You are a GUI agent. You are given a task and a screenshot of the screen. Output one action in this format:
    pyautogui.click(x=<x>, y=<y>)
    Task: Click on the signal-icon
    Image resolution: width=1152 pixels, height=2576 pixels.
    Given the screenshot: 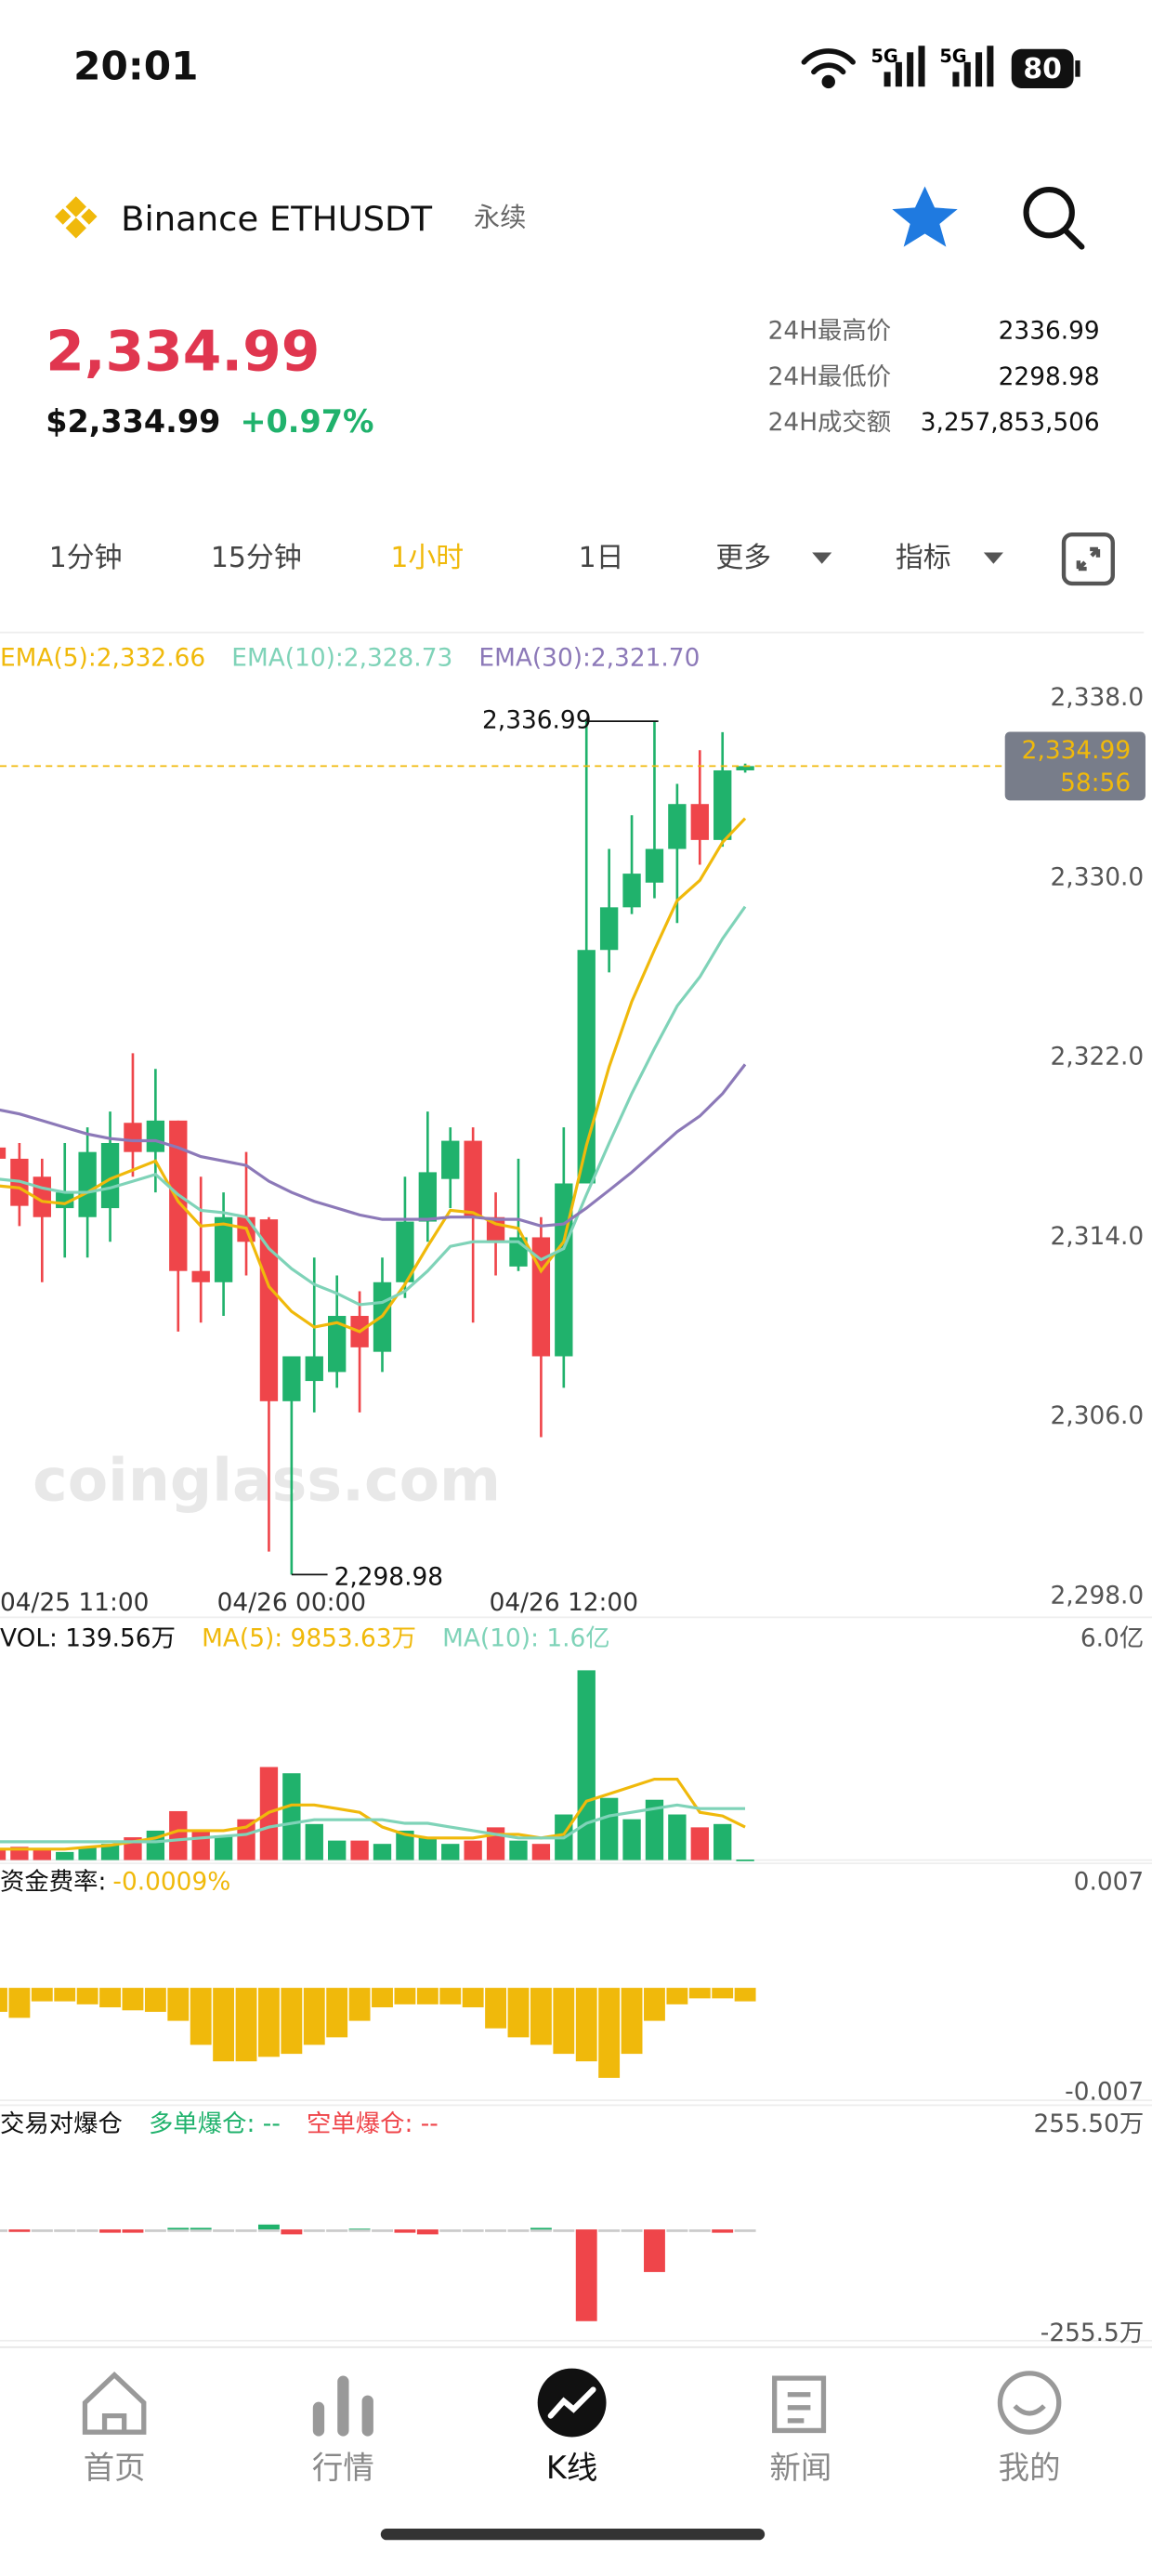 What is the action you would take?
    pyautogui.click(x=973, y=66)
    